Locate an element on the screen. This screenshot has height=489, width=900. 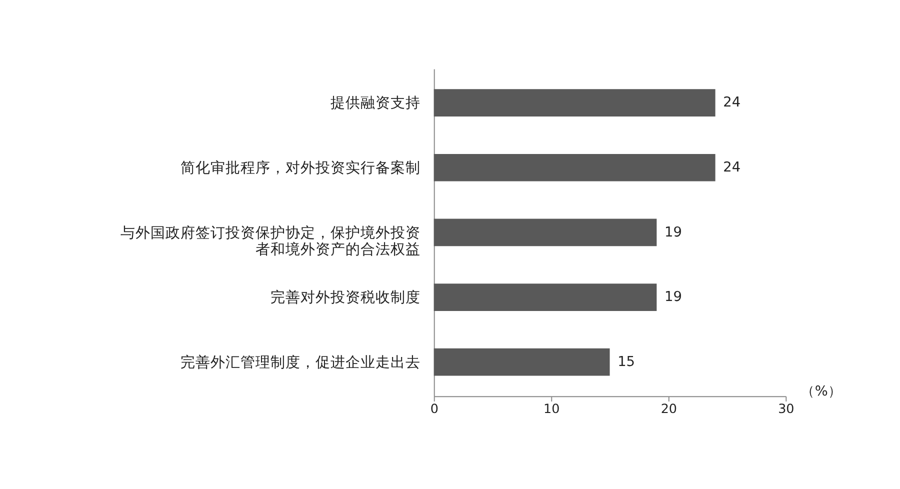
y-tick-label: 完善对外投资税收制度 is located at coordinates (345, 297).